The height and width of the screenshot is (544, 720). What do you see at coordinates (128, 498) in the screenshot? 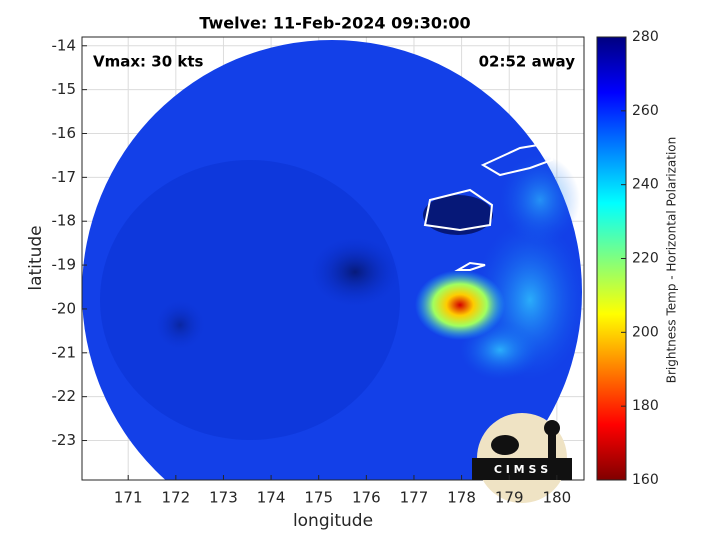
I see `x-tick-label: 171` at bounding box center [128, 498].